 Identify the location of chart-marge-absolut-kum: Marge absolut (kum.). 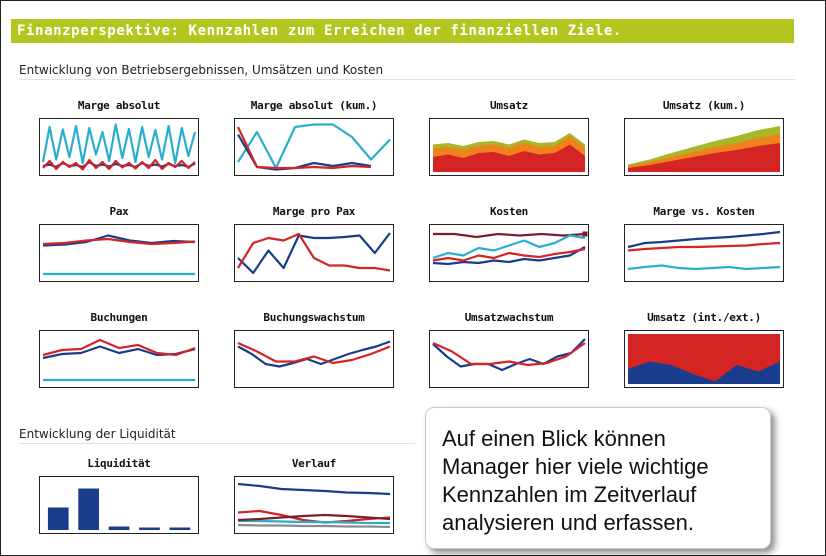
(314, 137).